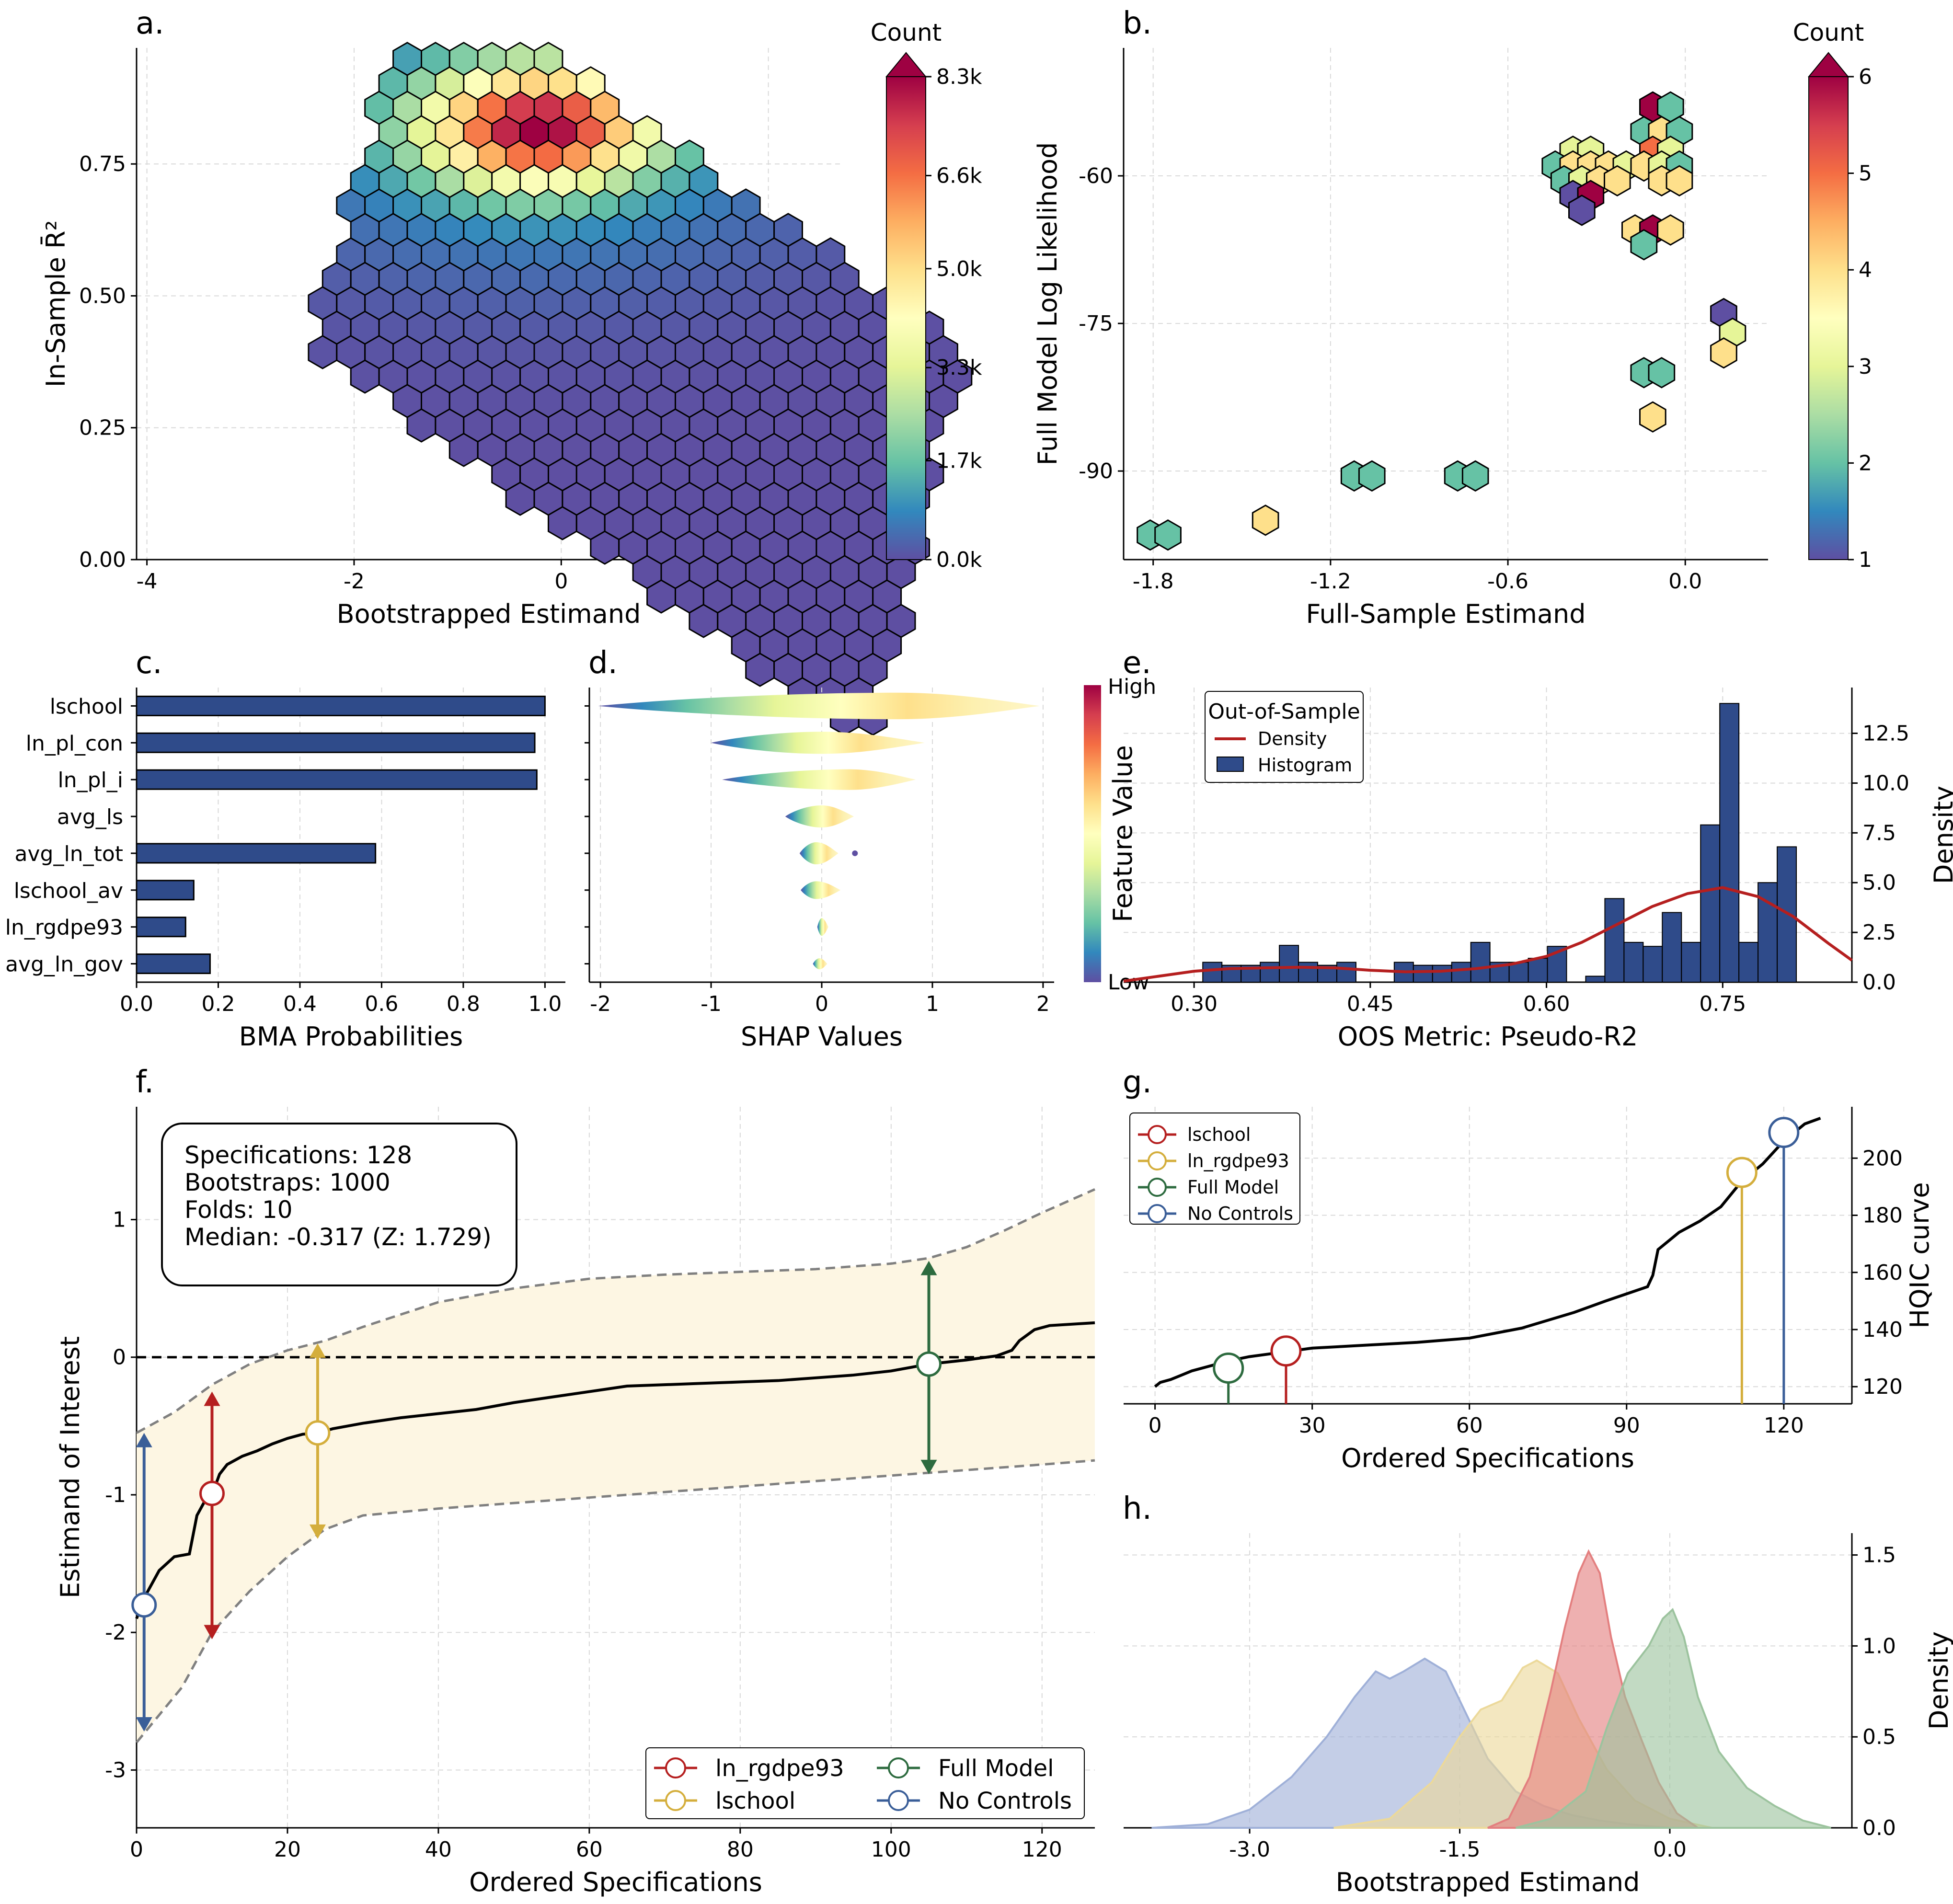 The image size is (1953, 1904). Describe the element at coordinates (1879, 933) in the screenshot. I see `y-tick-label: 2.5` at that location.